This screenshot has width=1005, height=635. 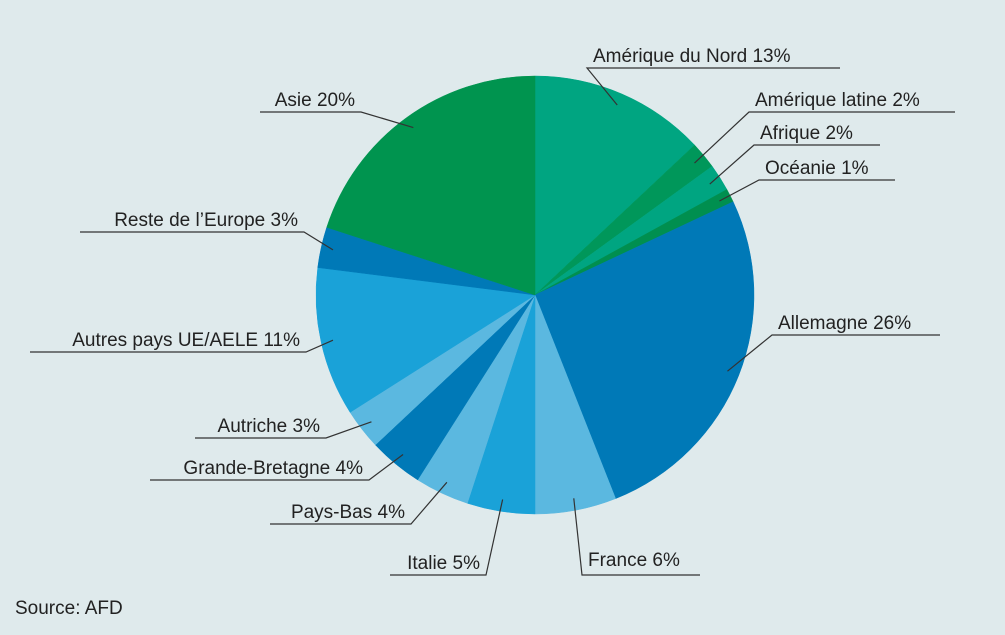 What do you see at coordinates (892, 323) in the screenshot?
I see `slice-value-label: 26%` at bounding box center [892, 323].